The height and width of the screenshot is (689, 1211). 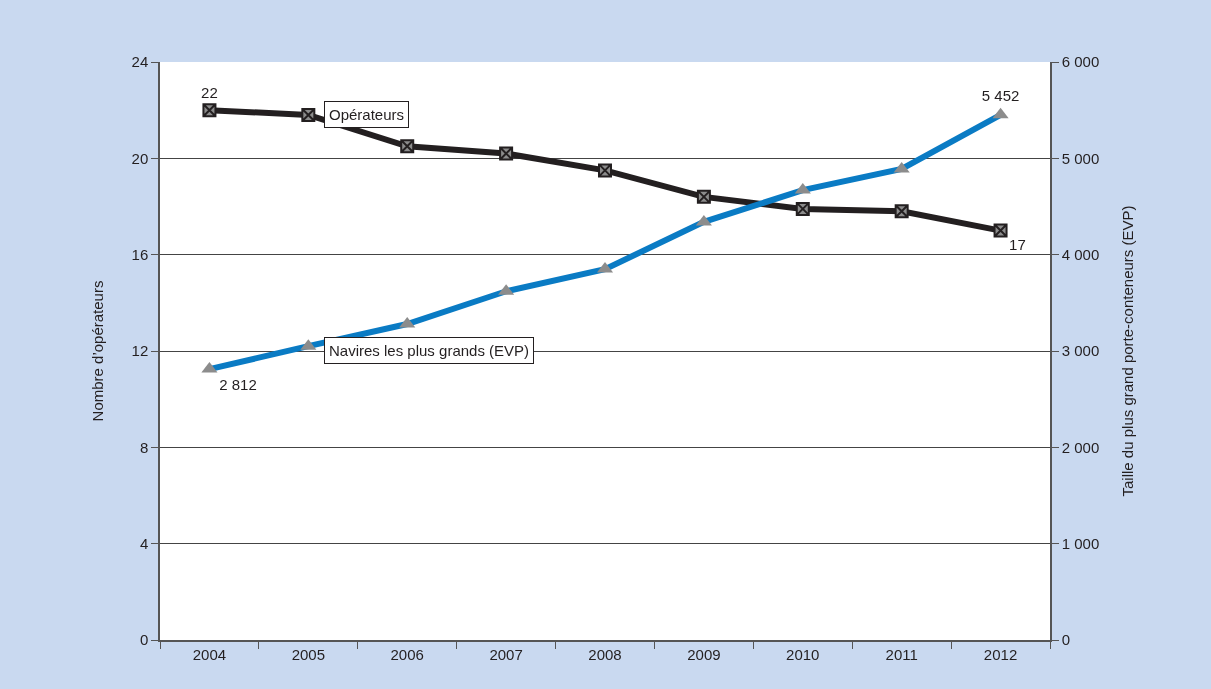 I want to click on series-label: Opérateurs, so click(x=367, y=114).